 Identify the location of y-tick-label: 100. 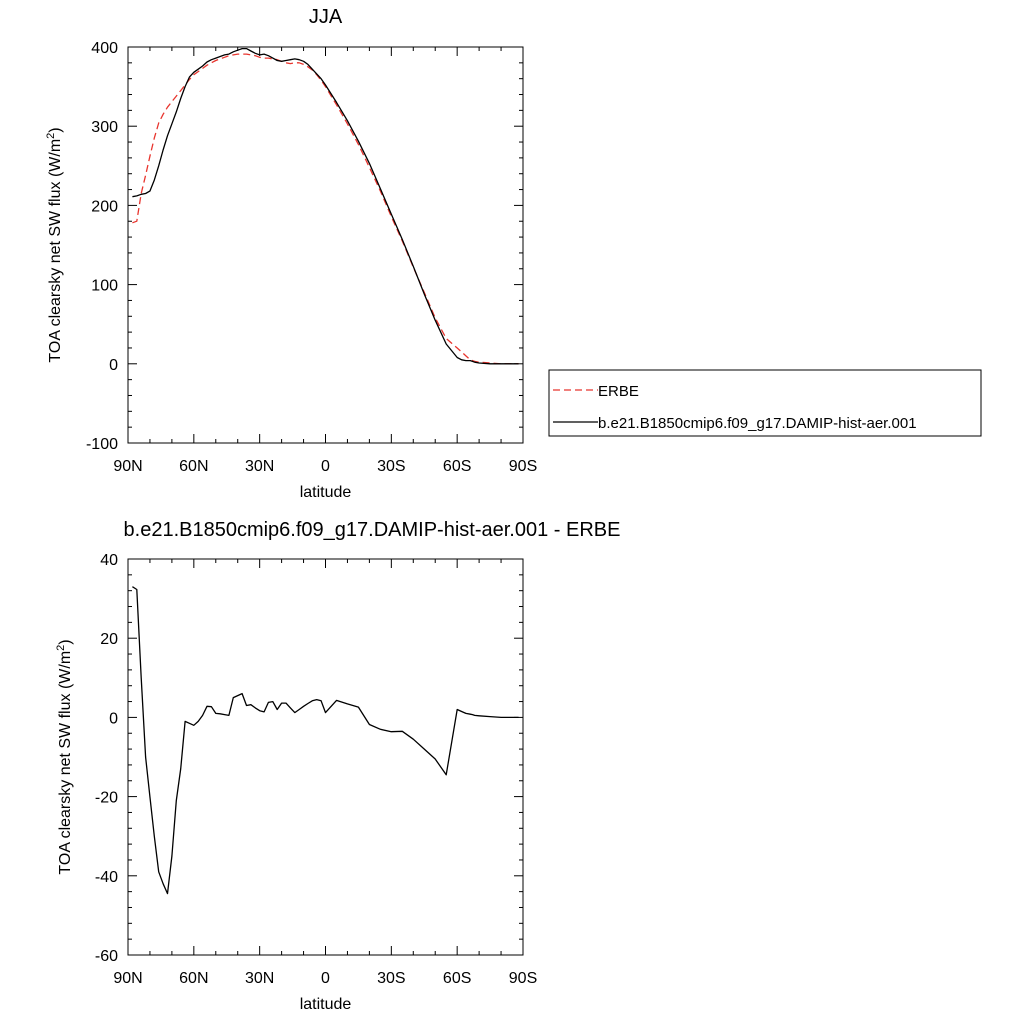
(104, 286).